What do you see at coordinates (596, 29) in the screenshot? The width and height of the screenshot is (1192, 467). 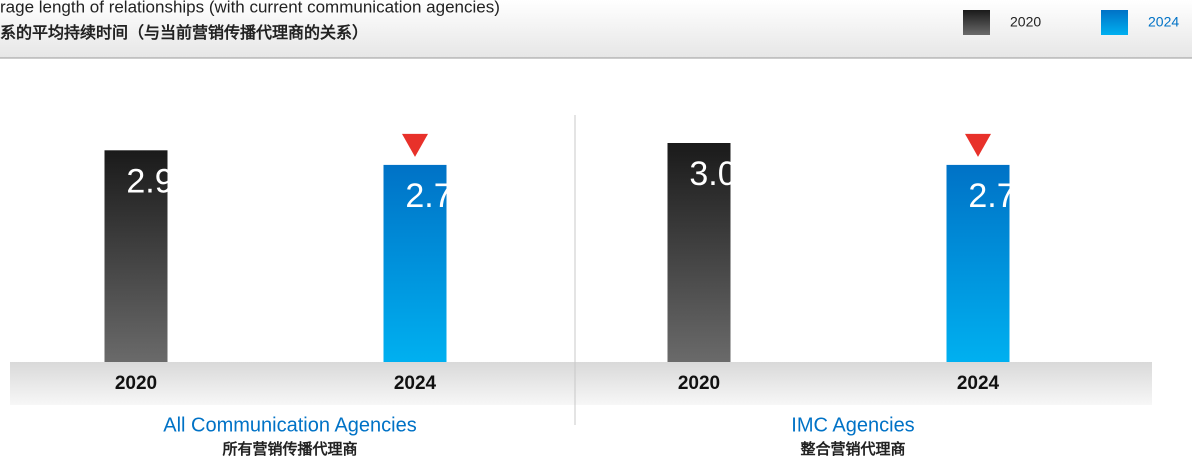 I see `header-bar` at bounding box center [596, 29].